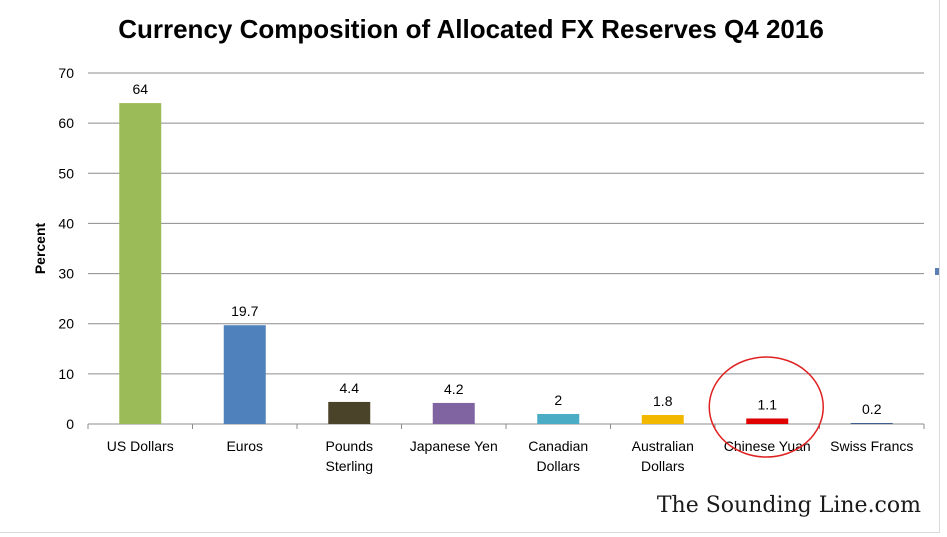 Image resolution: width=947 pixels, height=537 pixels. What do you see at coordinates (66, 73) in the screenshot?
I see `y-tick-label: 70` at bounding box center [66, 73].